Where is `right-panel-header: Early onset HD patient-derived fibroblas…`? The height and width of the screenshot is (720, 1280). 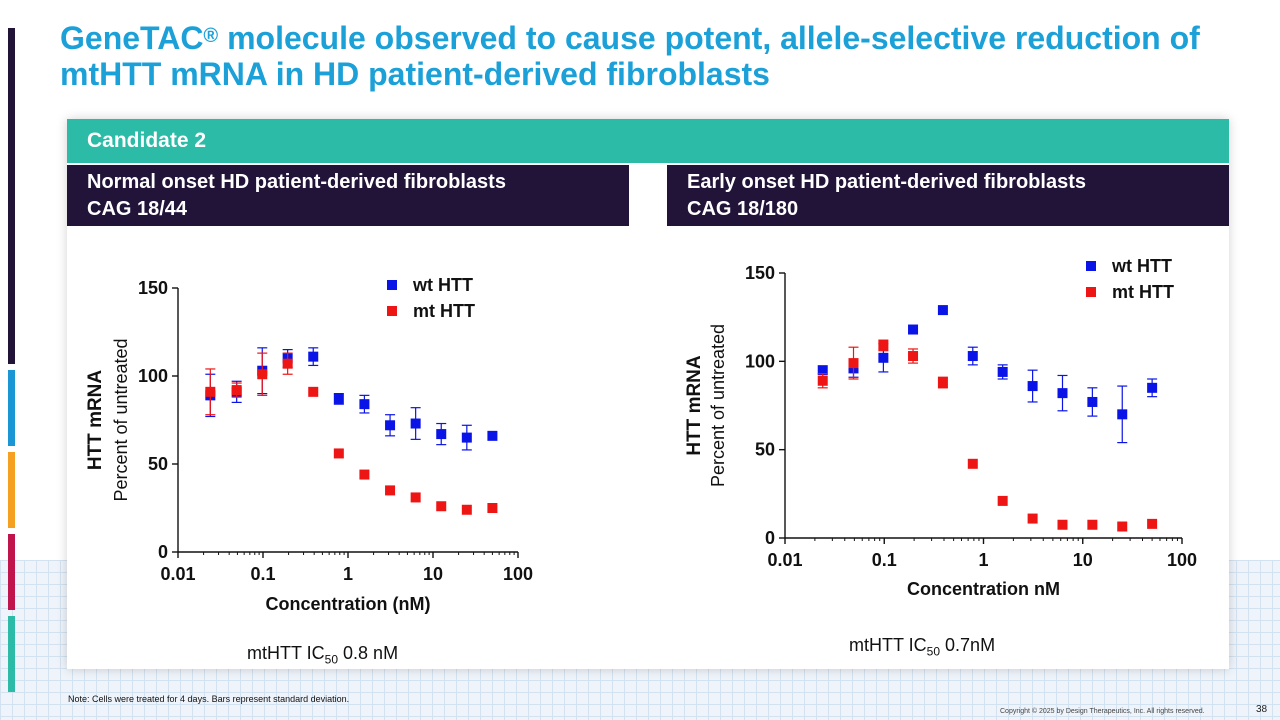 right-panel-header: Early onset HD patient-derived fibroblas… is located at coordinates (948, 195).